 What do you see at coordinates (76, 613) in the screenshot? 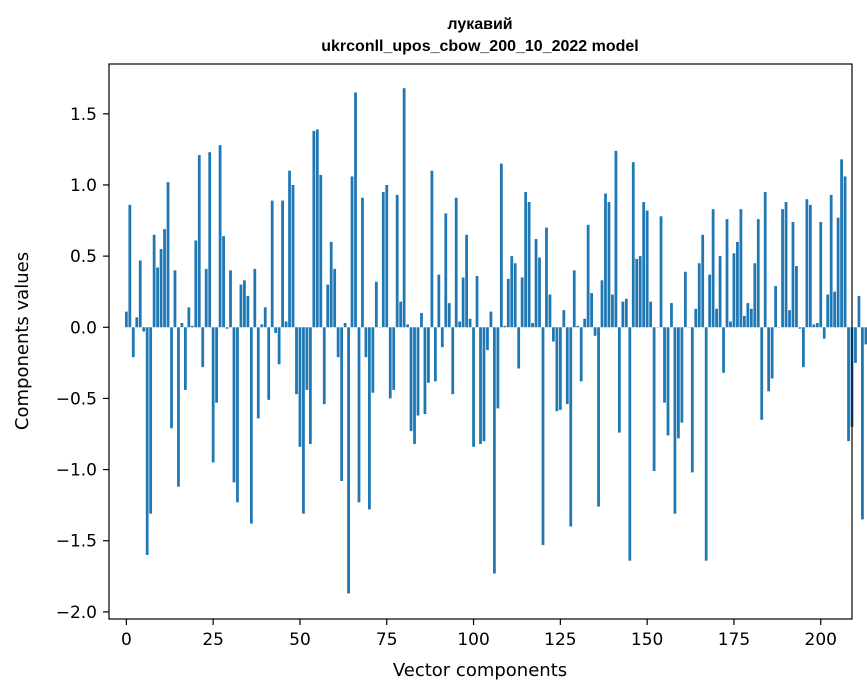
I see `y-tick-label: −2.0` at bounding box center [76, 613].